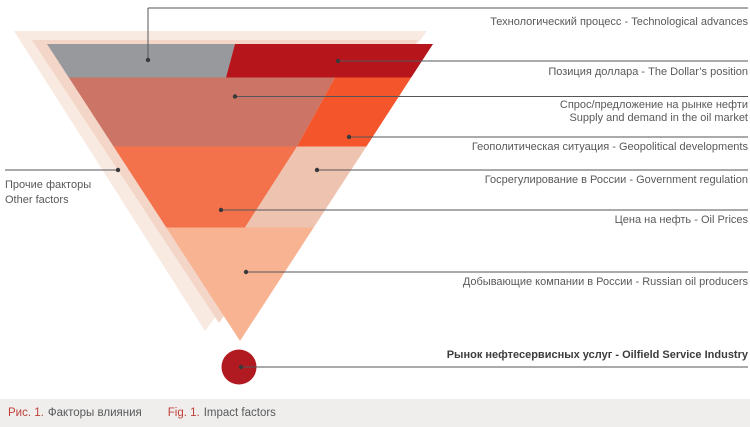 The image size is (750, 427). Describe the element at coordinates (148, 60) in the screenshot. I see `callout-dot-tech` at that location.